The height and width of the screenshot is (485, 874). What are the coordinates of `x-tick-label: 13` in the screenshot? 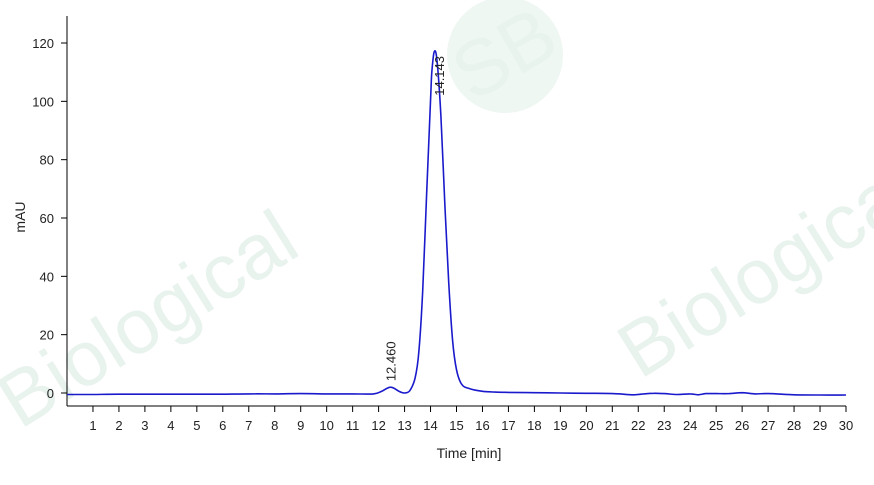 It's located at (404, 425).